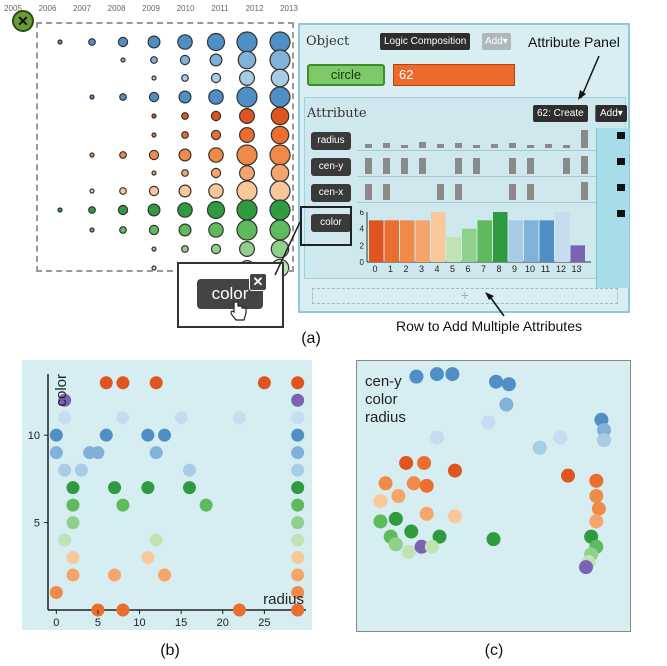 The width and height of the screenshot is (667, 666). Describe the element at coordinates (560, 113) in the screenshot. I see `create-attribute-button: 62: Create` at that location.